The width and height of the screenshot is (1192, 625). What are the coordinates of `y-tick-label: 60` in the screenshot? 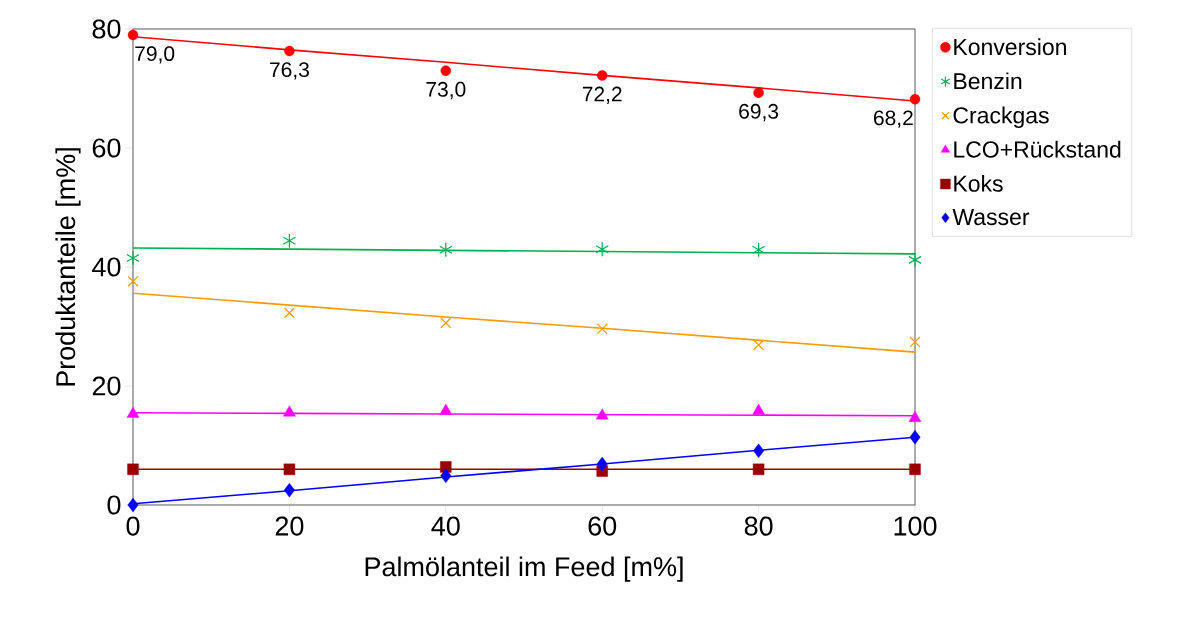 It's located at (106, 148).